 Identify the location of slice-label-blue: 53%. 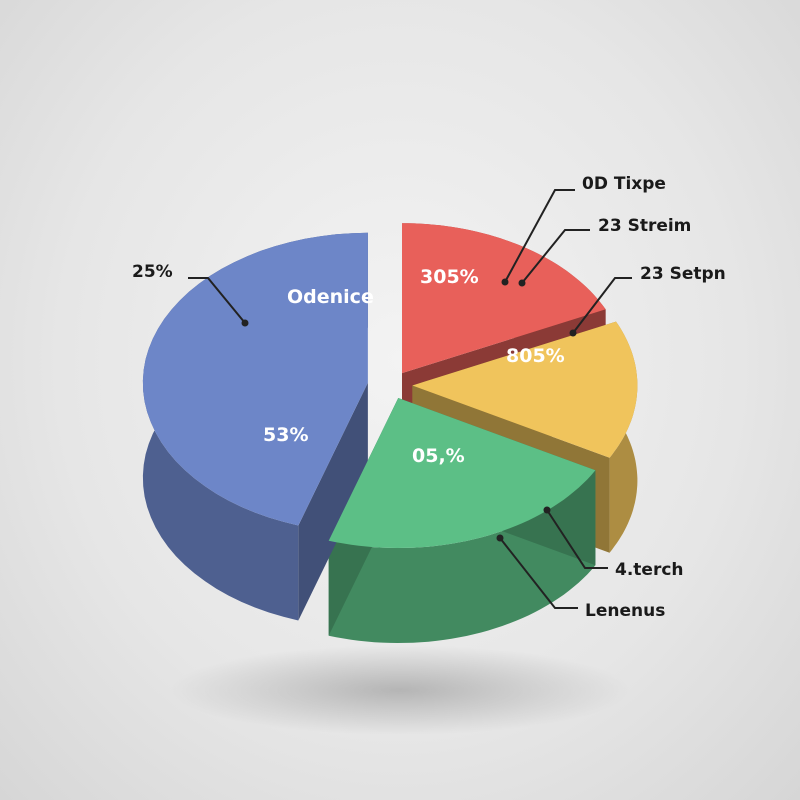
(285, 435).